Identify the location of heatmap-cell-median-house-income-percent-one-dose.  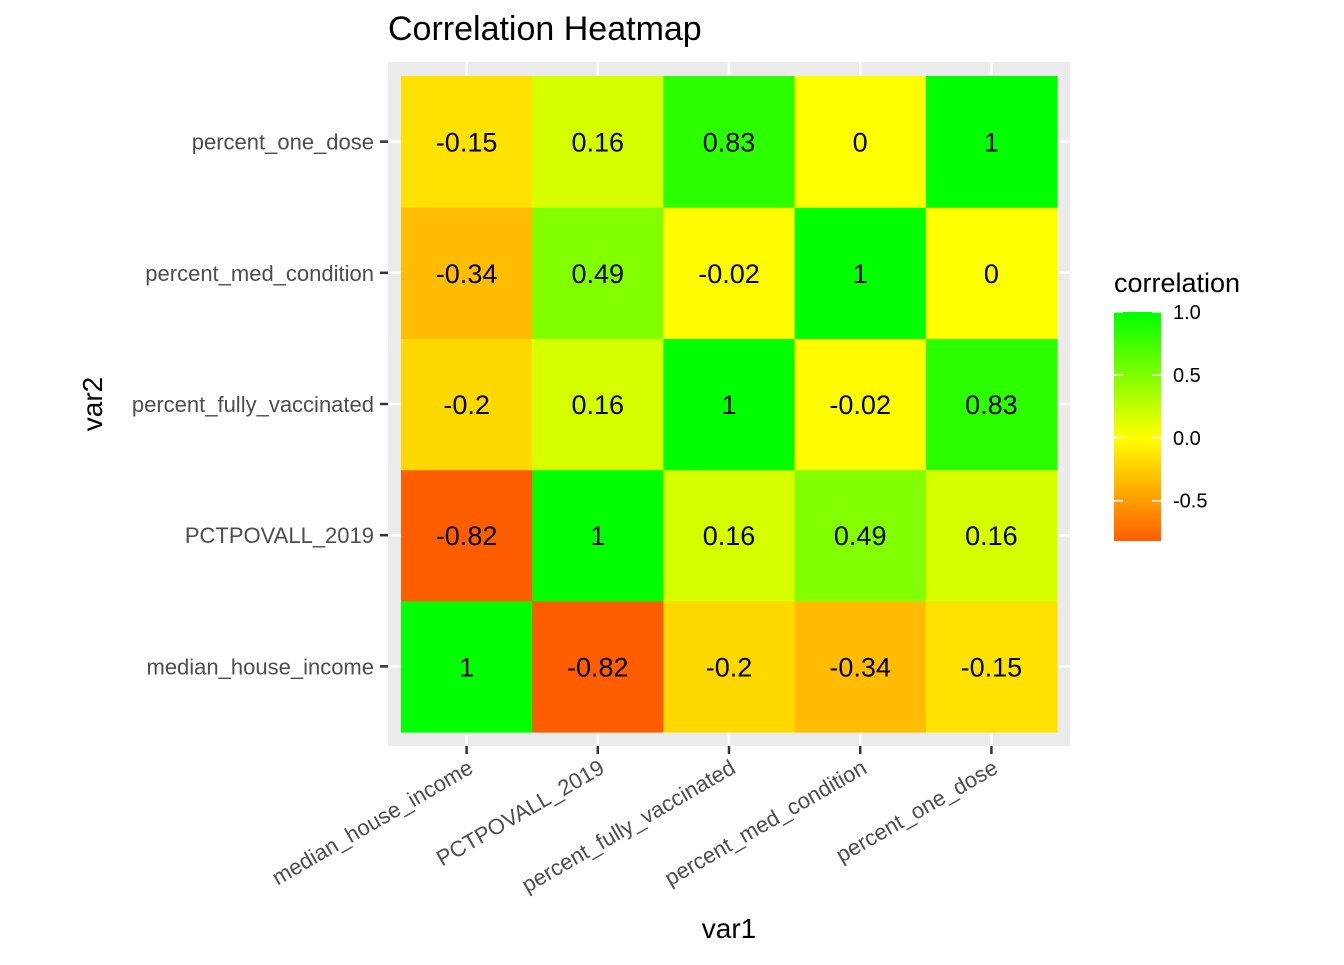
(467, 142).